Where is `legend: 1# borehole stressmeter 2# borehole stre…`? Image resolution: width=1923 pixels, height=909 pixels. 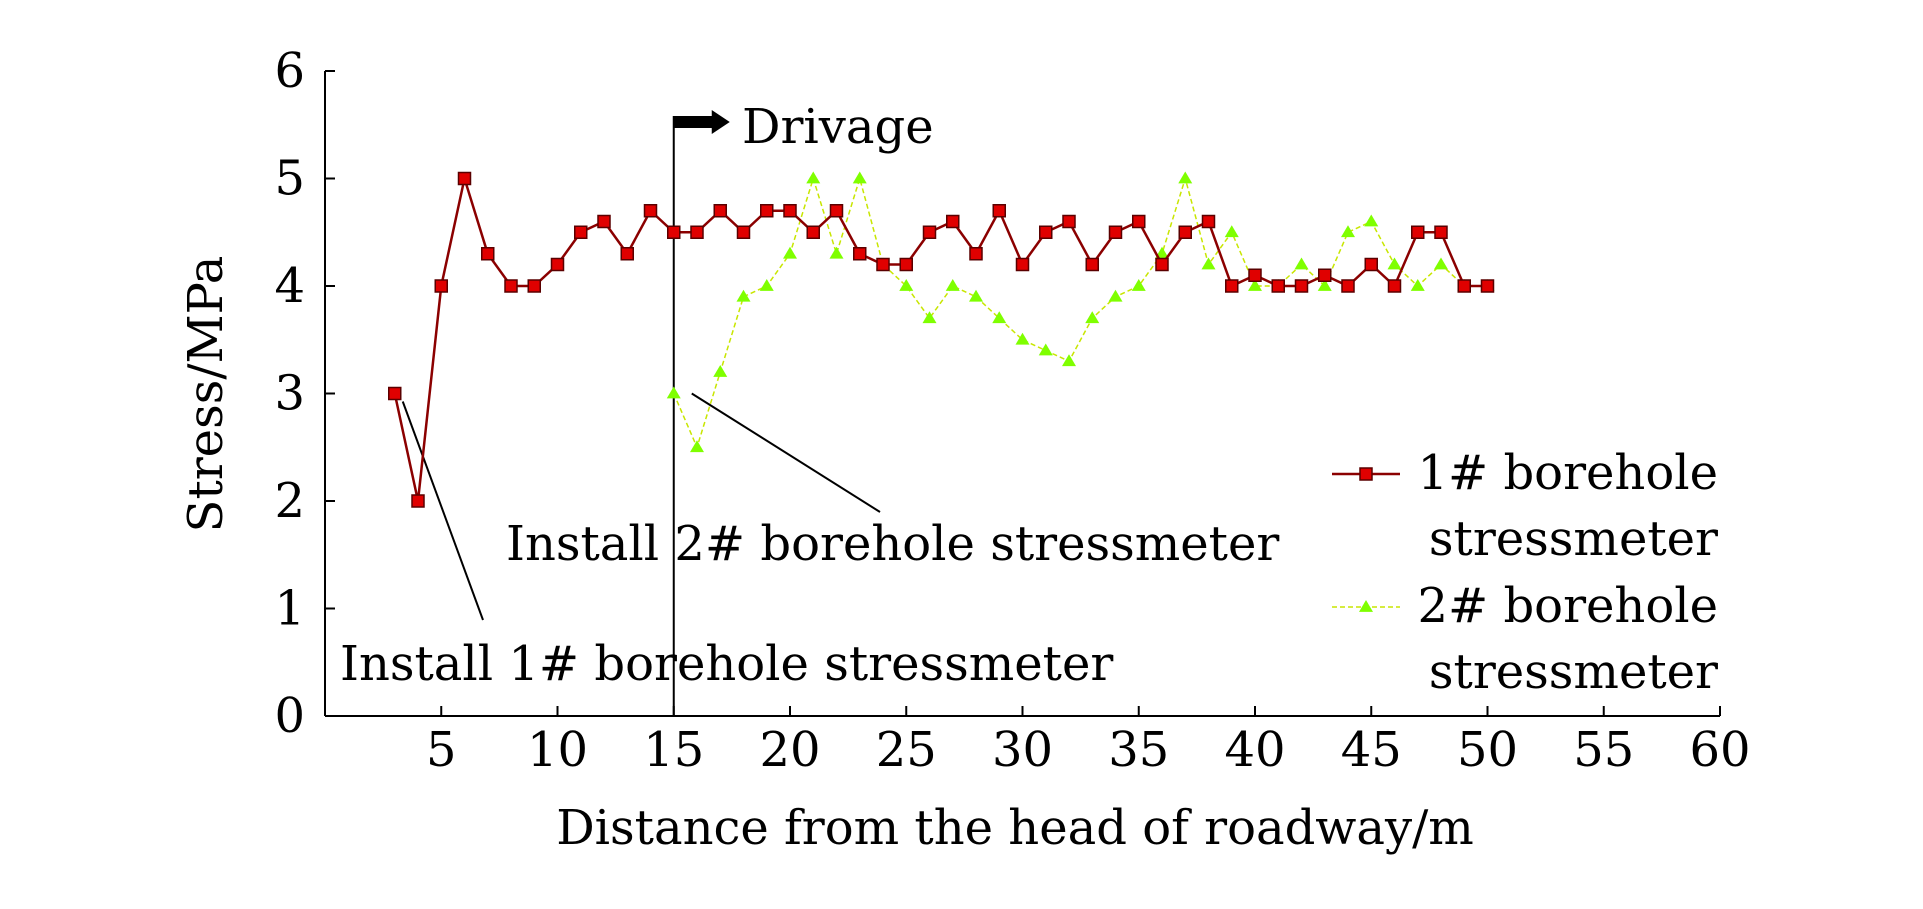
legend: 1# borehole stressmeter 2# borehole stre… is located at coordinates (1525, 572).